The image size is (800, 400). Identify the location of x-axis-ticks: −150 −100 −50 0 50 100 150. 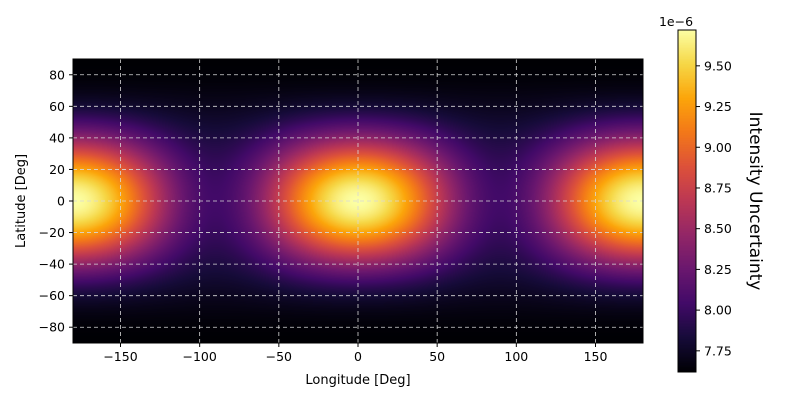
(355, 353).